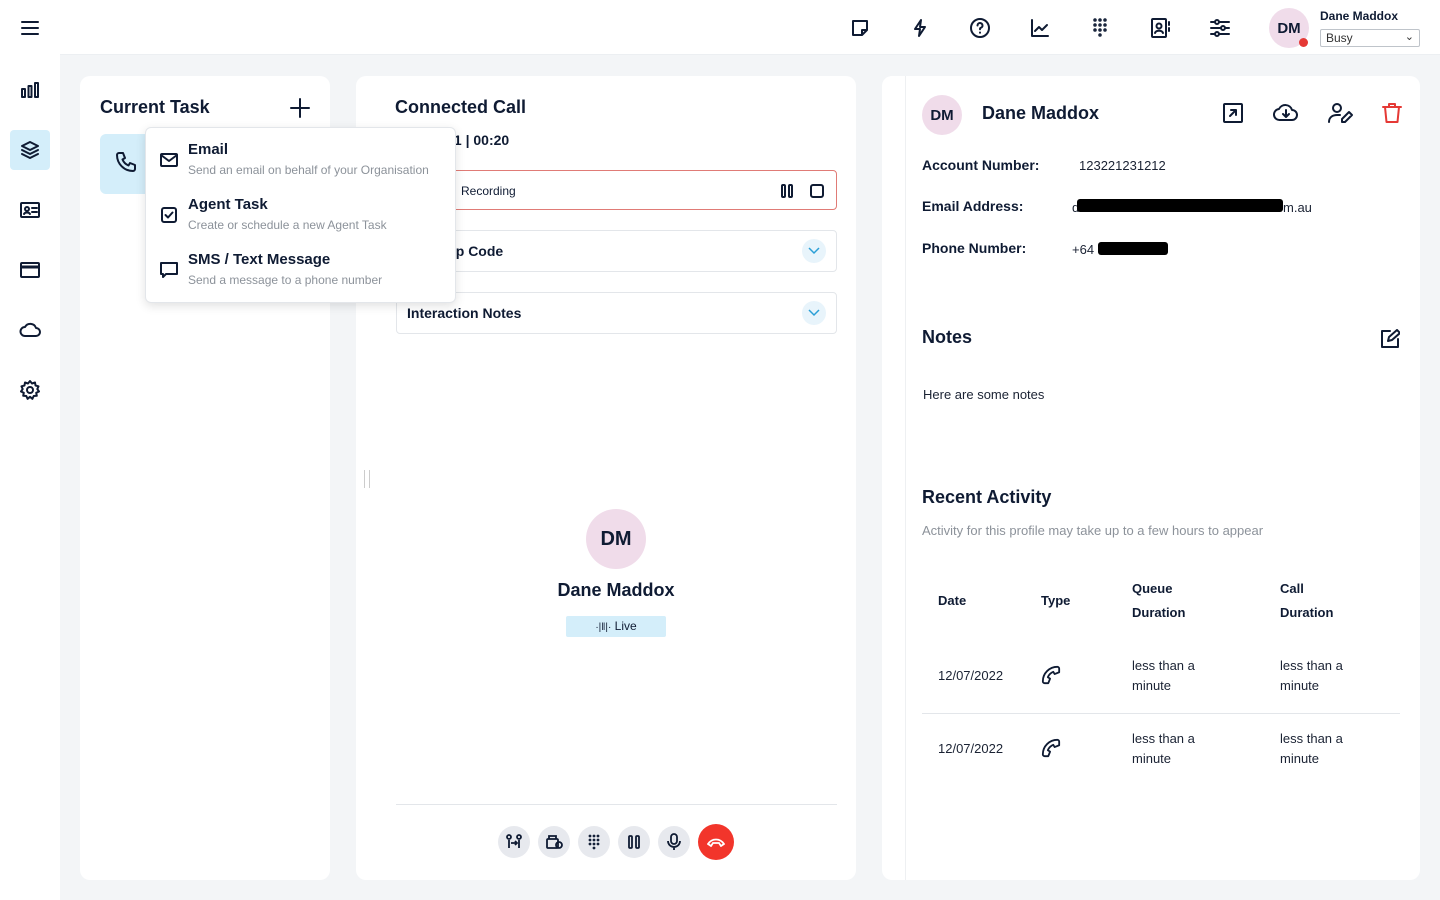 The image size is (1440, 900). What do you see at coordinates (1161, 713) in the screenshot?
I see `row-divider` at bounding box center [1161, 713].